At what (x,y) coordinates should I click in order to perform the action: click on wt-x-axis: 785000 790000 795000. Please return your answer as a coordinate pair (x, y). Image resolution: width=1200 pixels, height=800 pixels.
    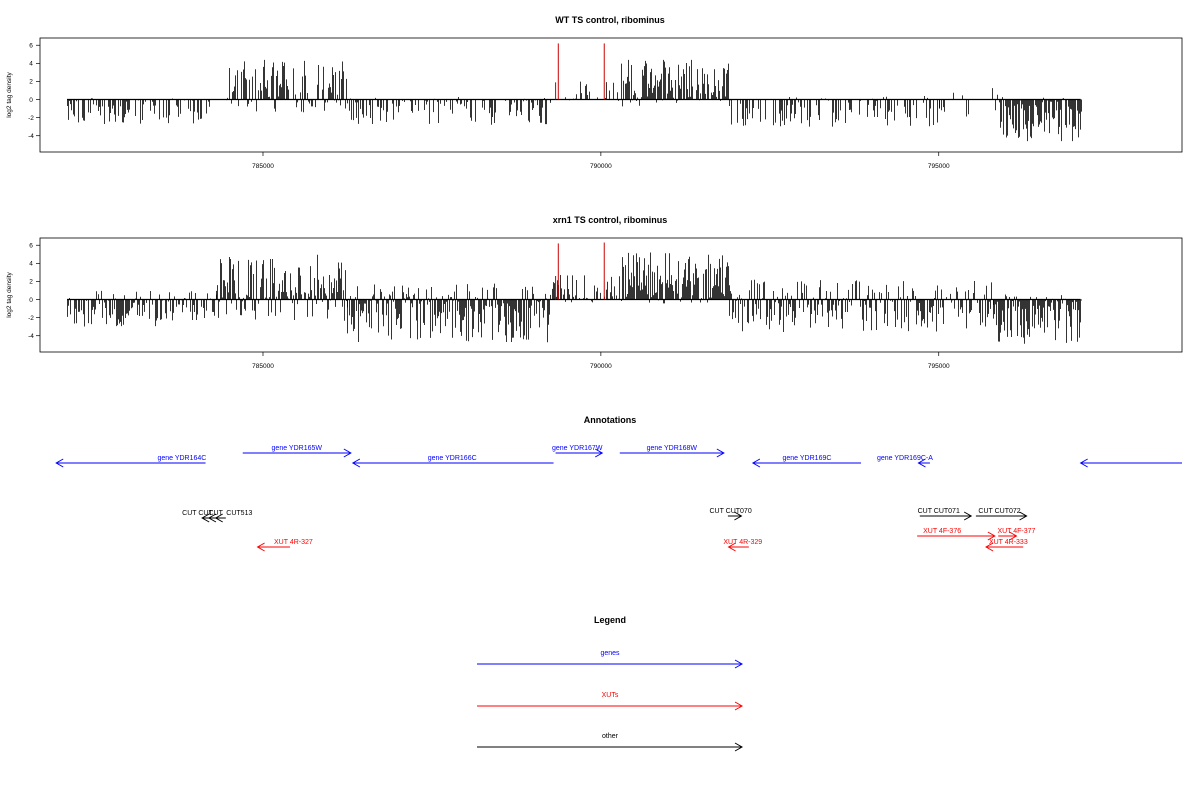
    Looking at the image, I should click on (601, 161).